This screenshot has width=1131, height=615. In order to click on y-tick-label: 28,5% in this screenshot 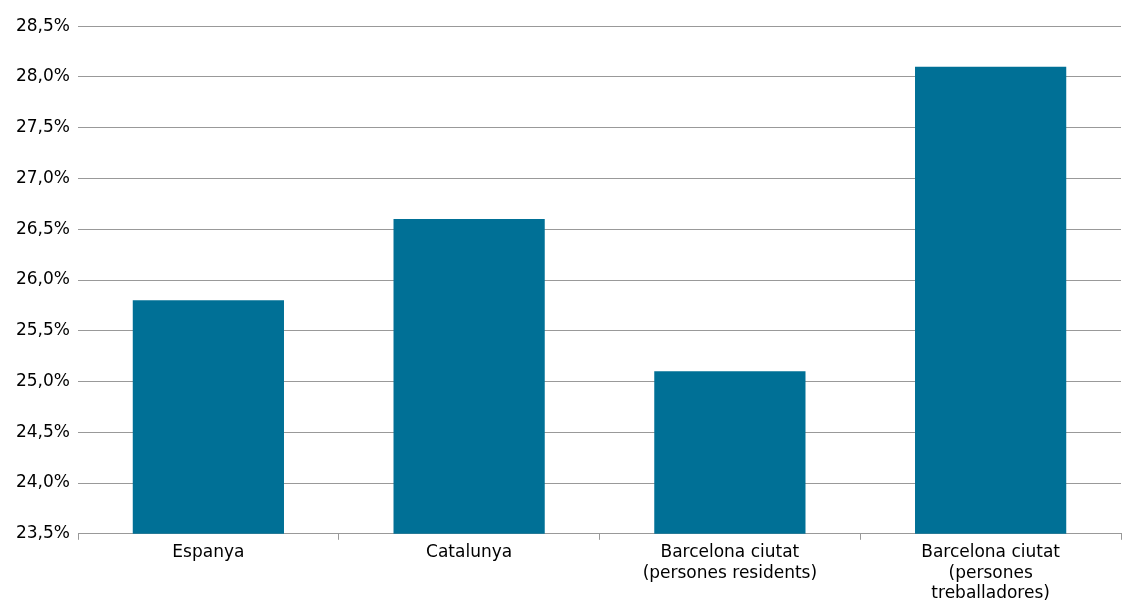, I will do `click(42, 24)`.